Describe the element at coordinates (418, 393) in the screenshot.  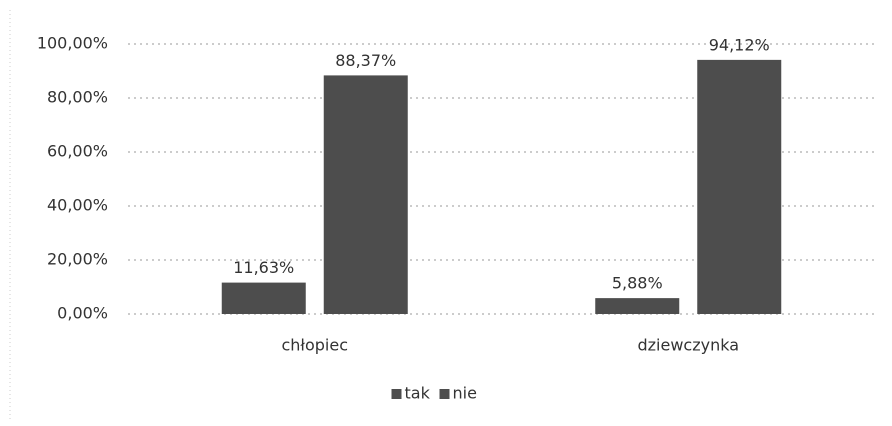
I see `legend-label: tak` at that location.